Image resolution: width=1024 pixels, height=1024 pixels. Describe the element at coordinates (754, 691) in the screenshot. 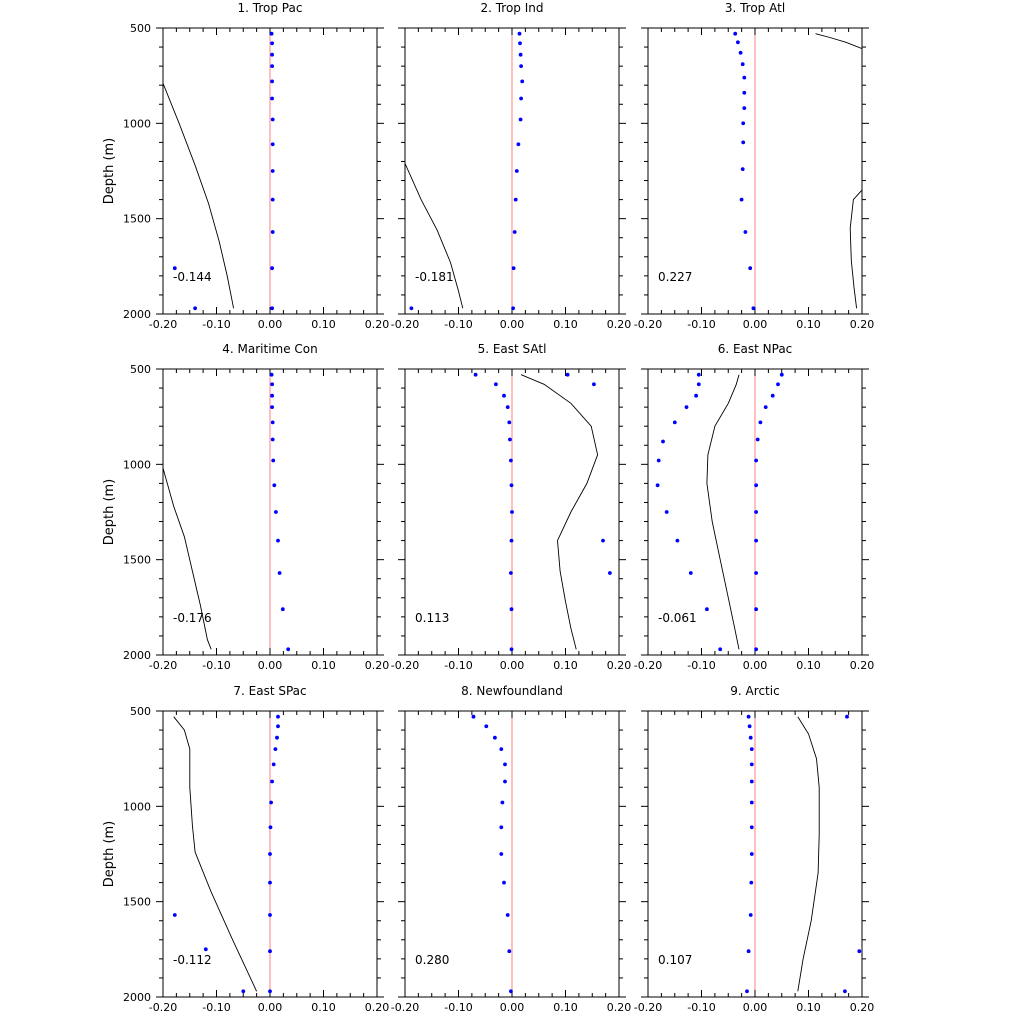

I see `panel-title: 9. Arctic` at that location.